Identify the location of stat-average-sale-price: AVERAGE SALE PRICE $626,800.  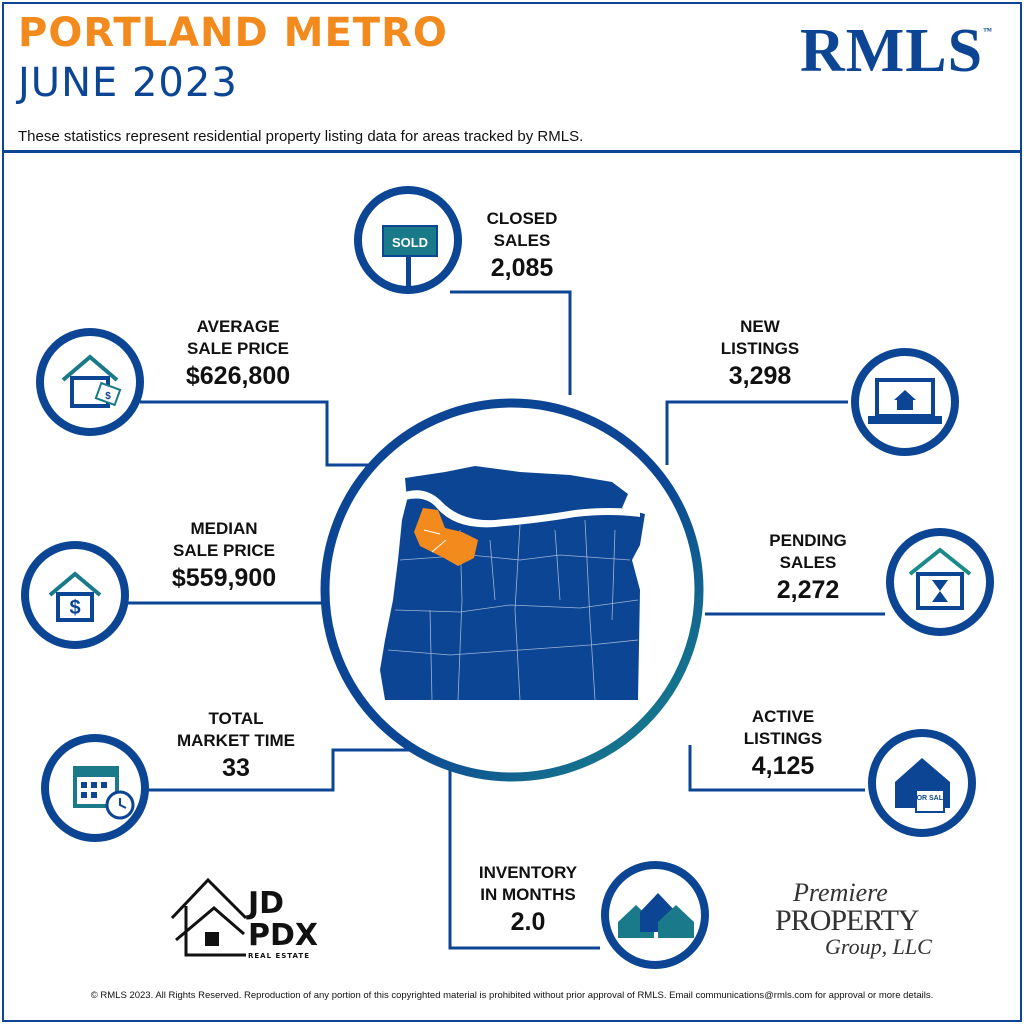
(238, 353).